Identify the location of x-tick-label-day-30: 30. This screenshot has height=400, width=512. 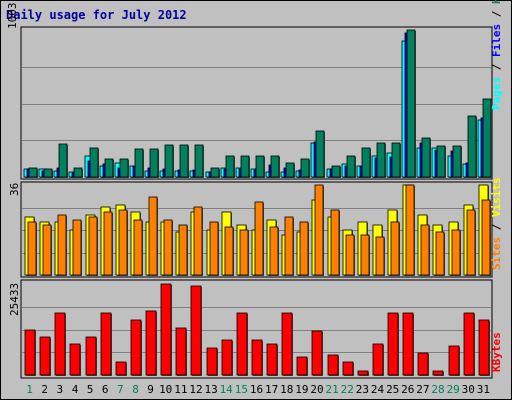
(468, 389).